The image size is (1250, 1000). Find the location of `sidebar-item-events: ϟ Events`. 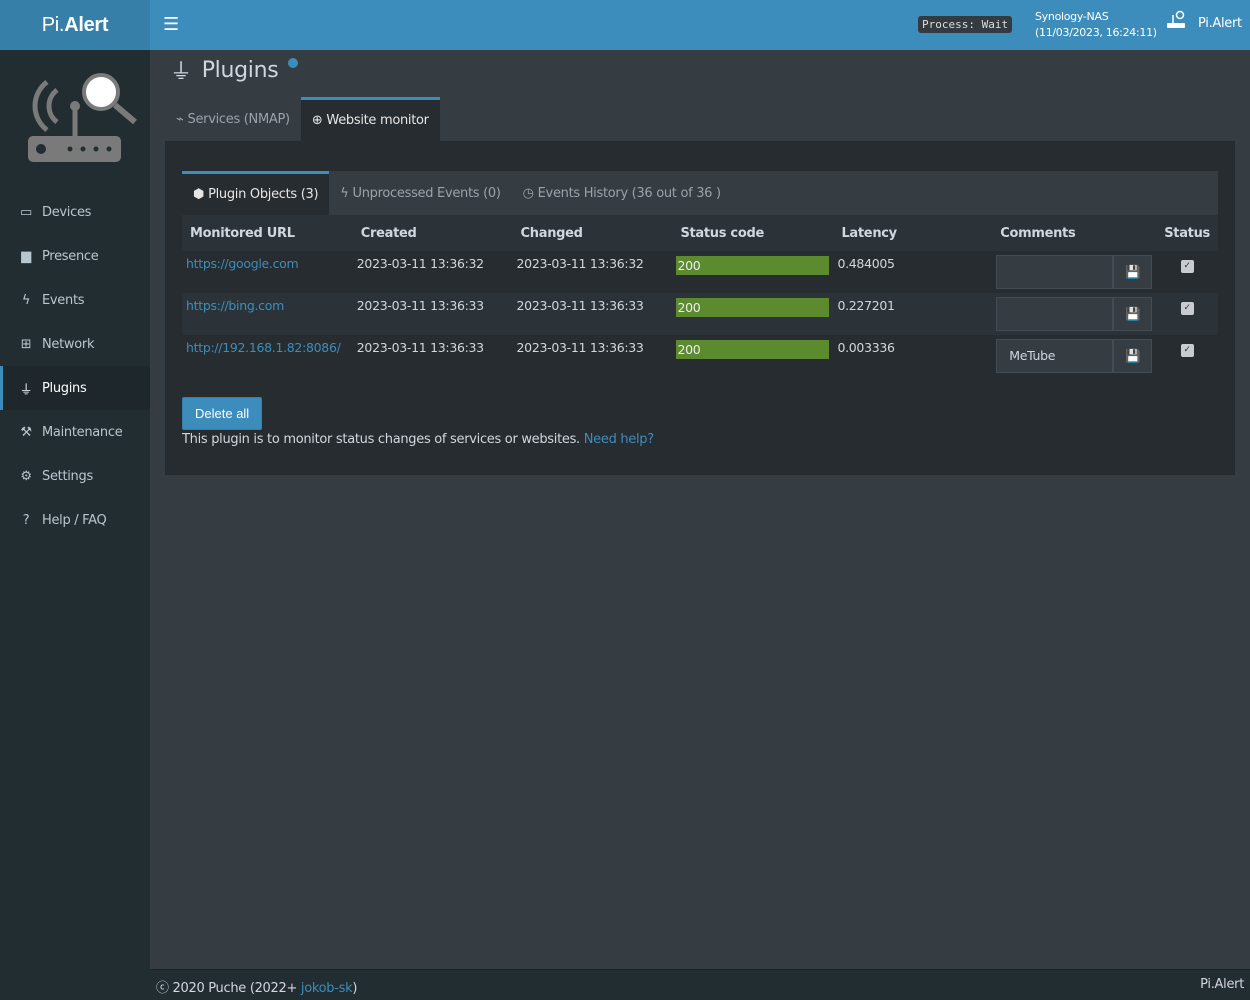

sidebar-item-events: ϟ Events is located at coordinates (75, 300).